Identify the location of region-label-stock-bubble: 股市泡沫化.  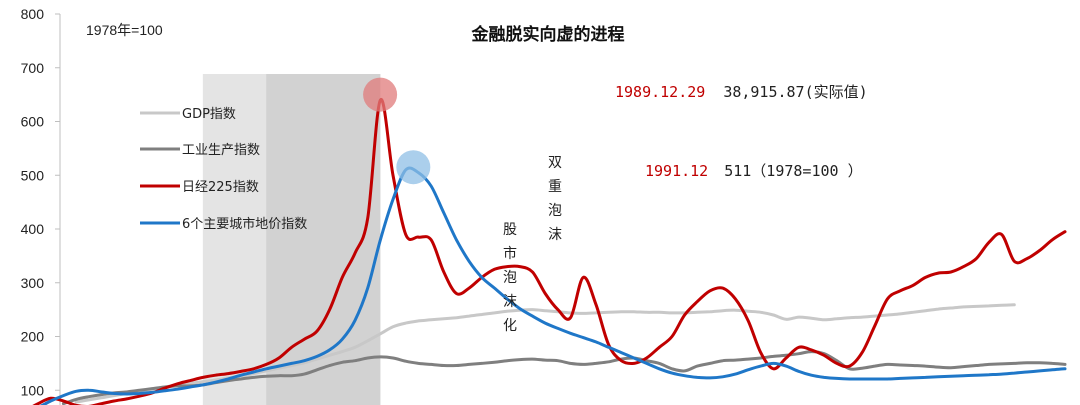
(510, 278).